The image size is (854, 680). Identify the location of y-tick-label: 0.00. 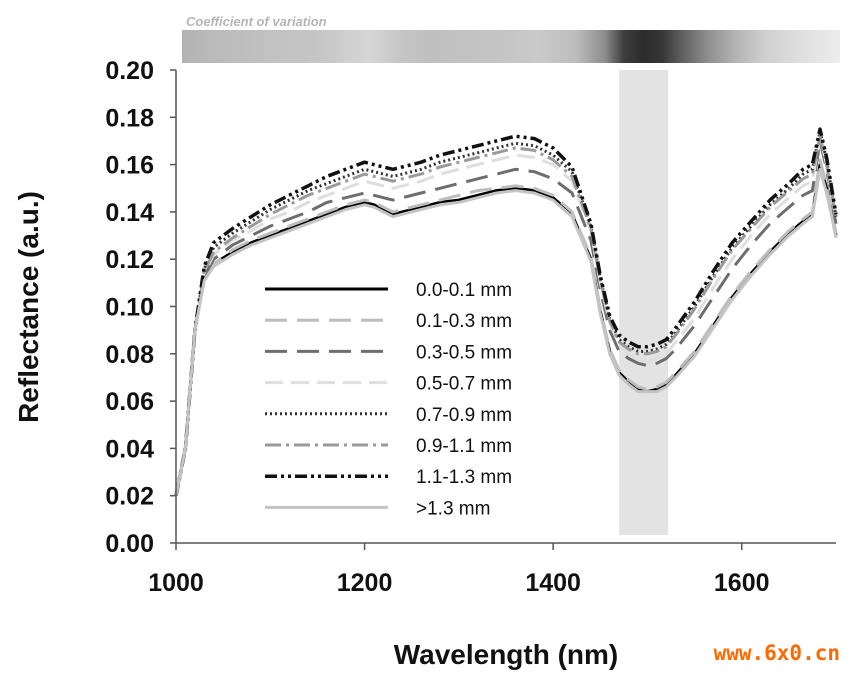
(129, 544).